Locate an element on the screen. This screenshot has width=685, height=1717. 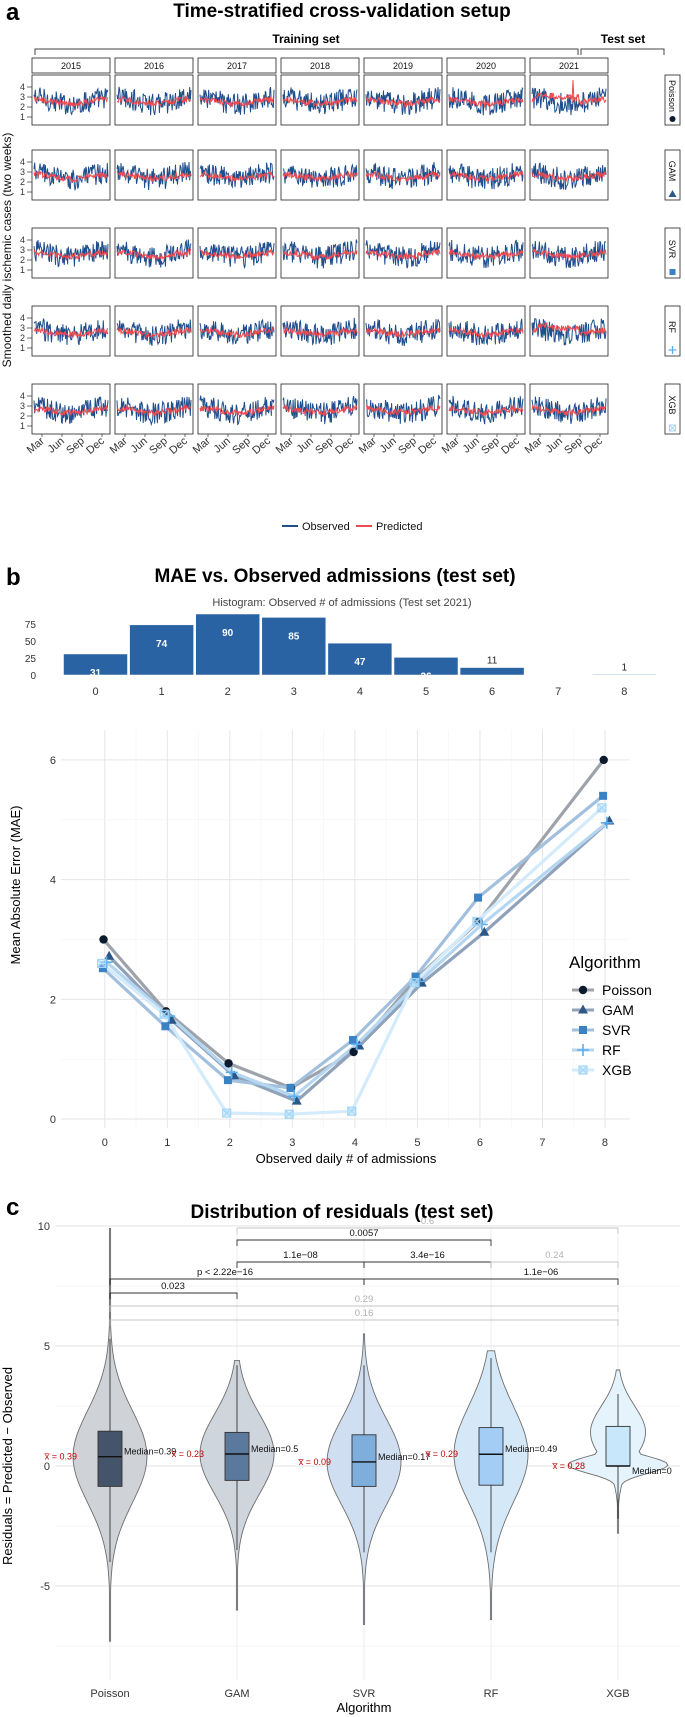
box-xgb is located at coordinates (618, 1446).